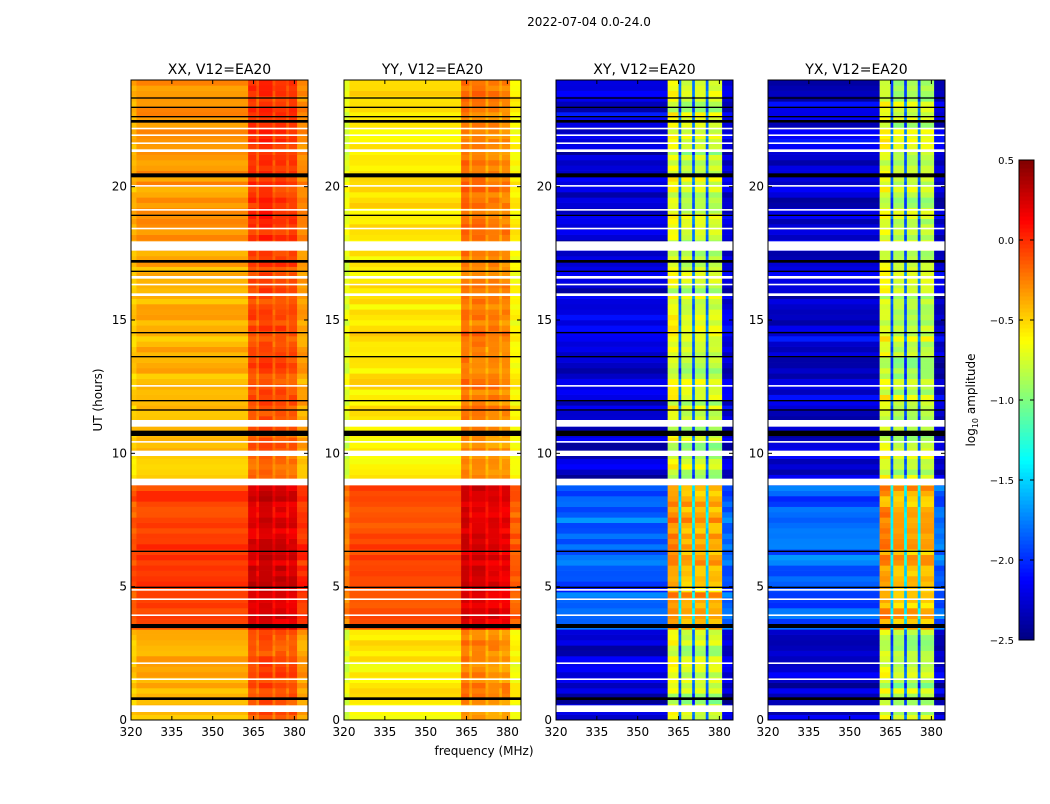 Image resolution: width=1050 pixels, height=804 pixels. Describe the element at coordinates (1002, 401) in the screenshot. I see `colorbar-tick-label: −1.0` at that location.